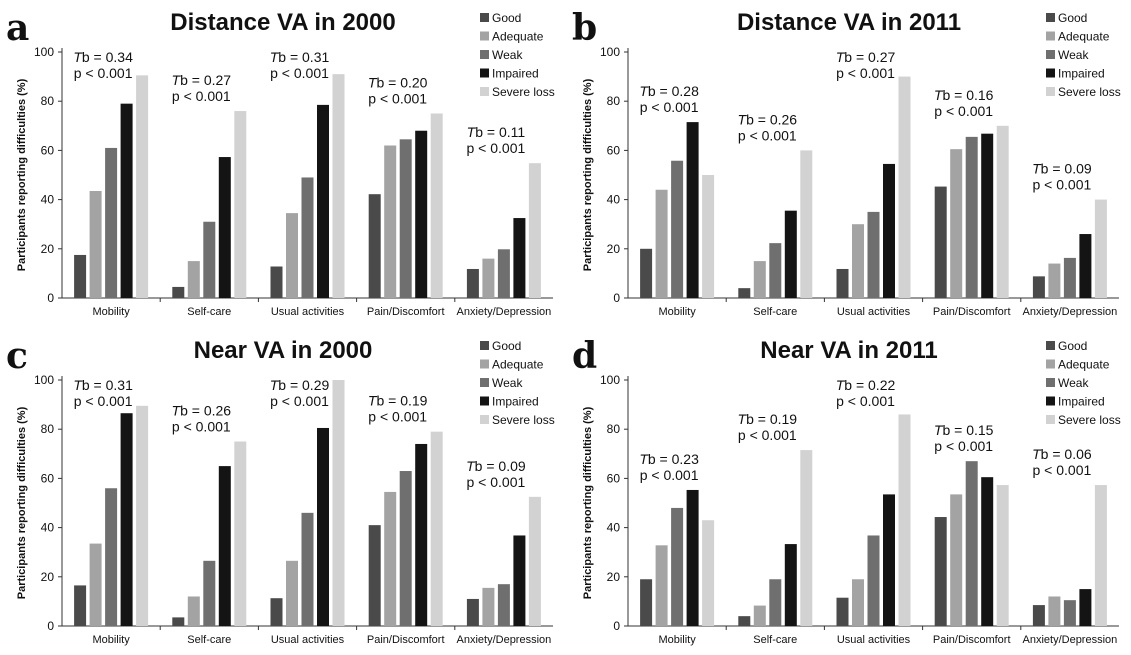 This screenshot has height=655, width=1131. I want to click on x-category-label: Usual activities, so click(308, 312).